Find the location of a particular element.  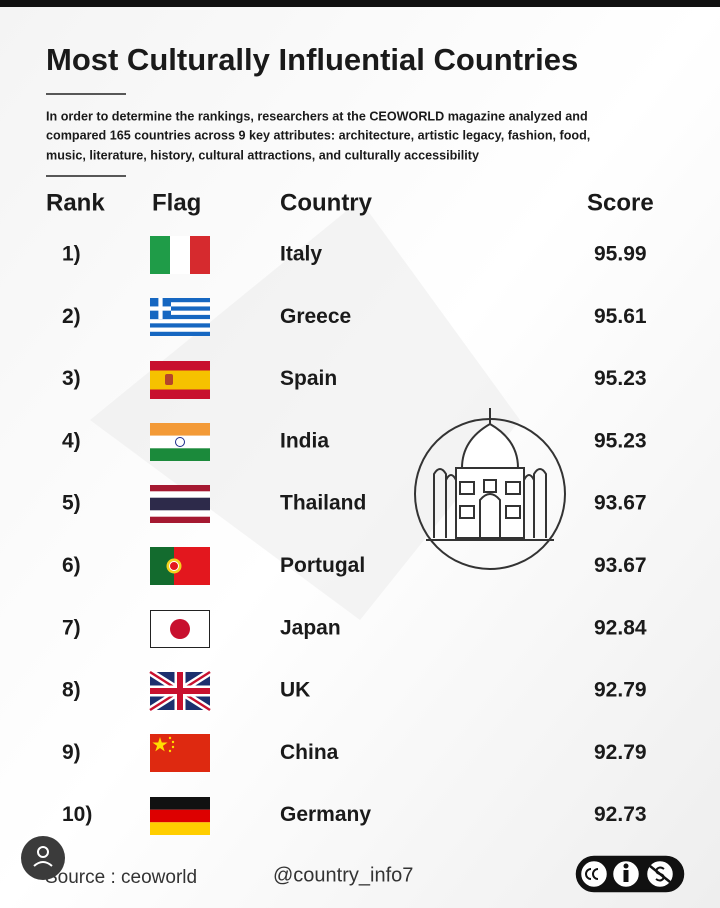

country: Germany is located at coordinates (325, 814).